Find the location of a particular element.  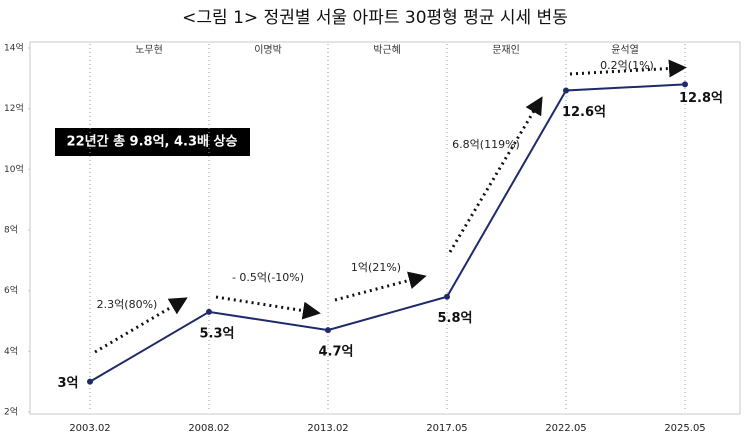

y-tick-label: 14억 is located at coordinates (14, 48).